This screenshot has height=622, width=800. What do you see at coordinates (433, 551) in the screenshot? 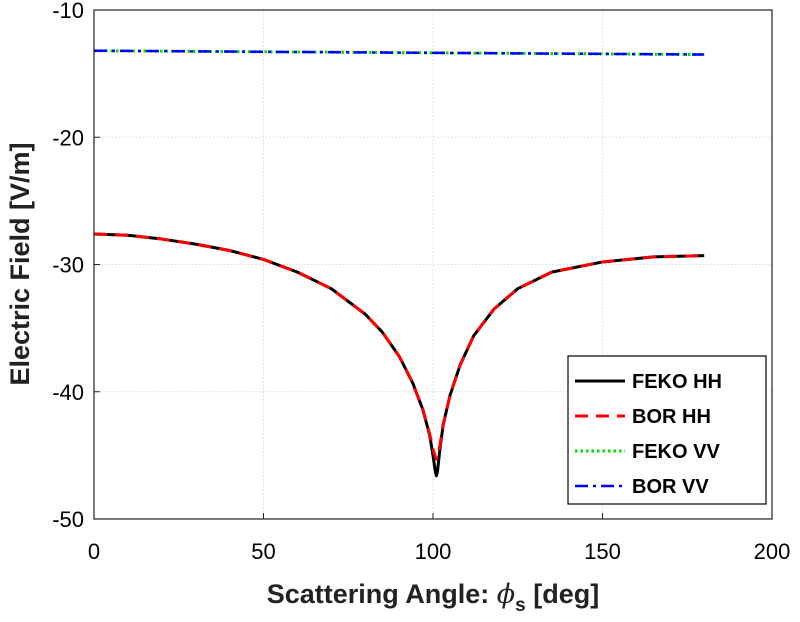
I see `x-tick-label: 100` at bounding box center [433, 551].